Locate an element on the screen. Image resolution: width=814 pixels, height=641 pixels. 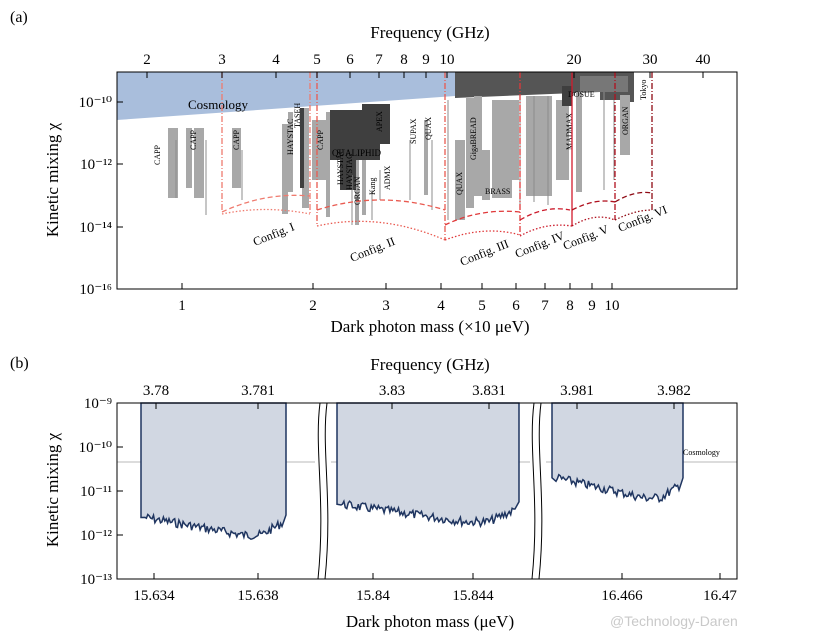
b-bottom-tick: 15.84 is located at coordinates (373, 596).